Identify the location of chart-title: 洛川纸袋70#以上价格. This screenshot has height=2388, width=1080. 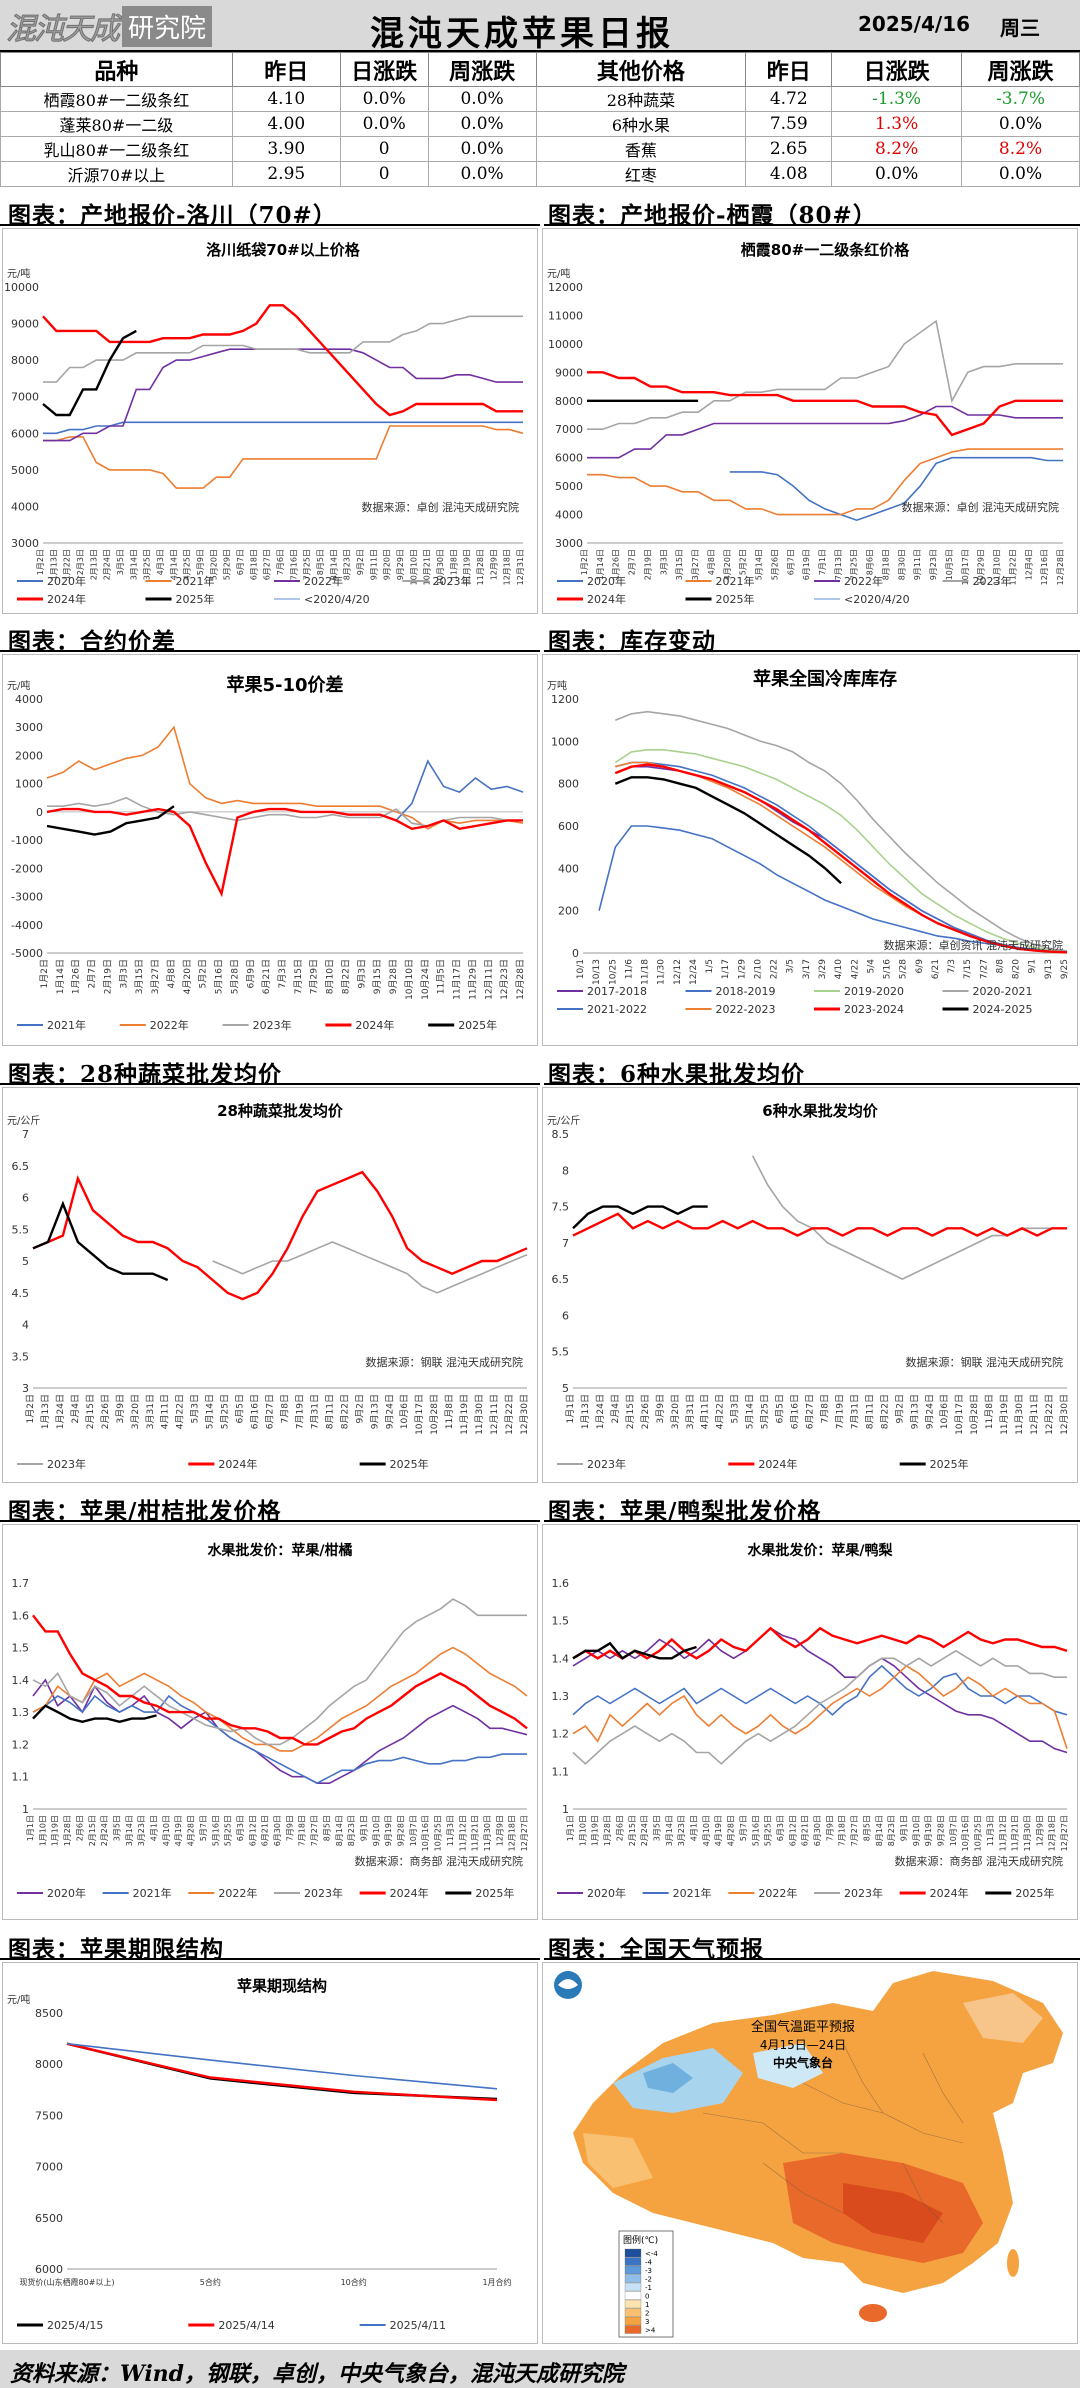
(283, 250).